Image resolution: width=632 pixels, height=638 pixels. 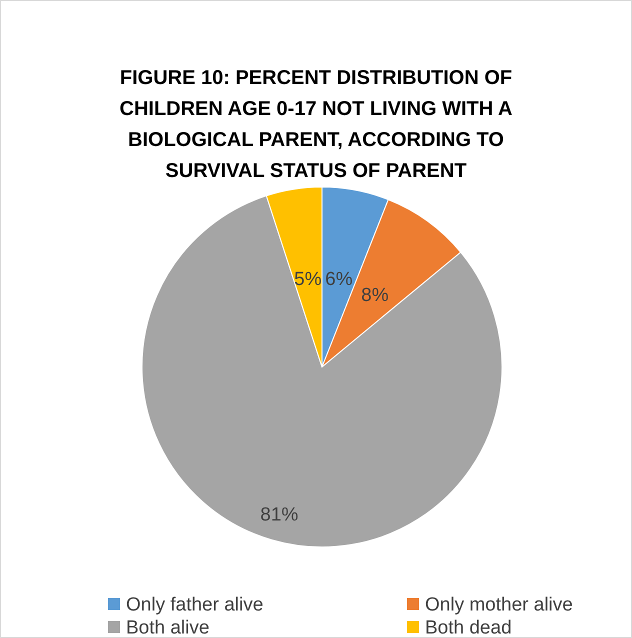 What do you see at coordinates (468, 628) in the screenshot?
I see `legend-label: Both dead` at bounding box center [468, 628].